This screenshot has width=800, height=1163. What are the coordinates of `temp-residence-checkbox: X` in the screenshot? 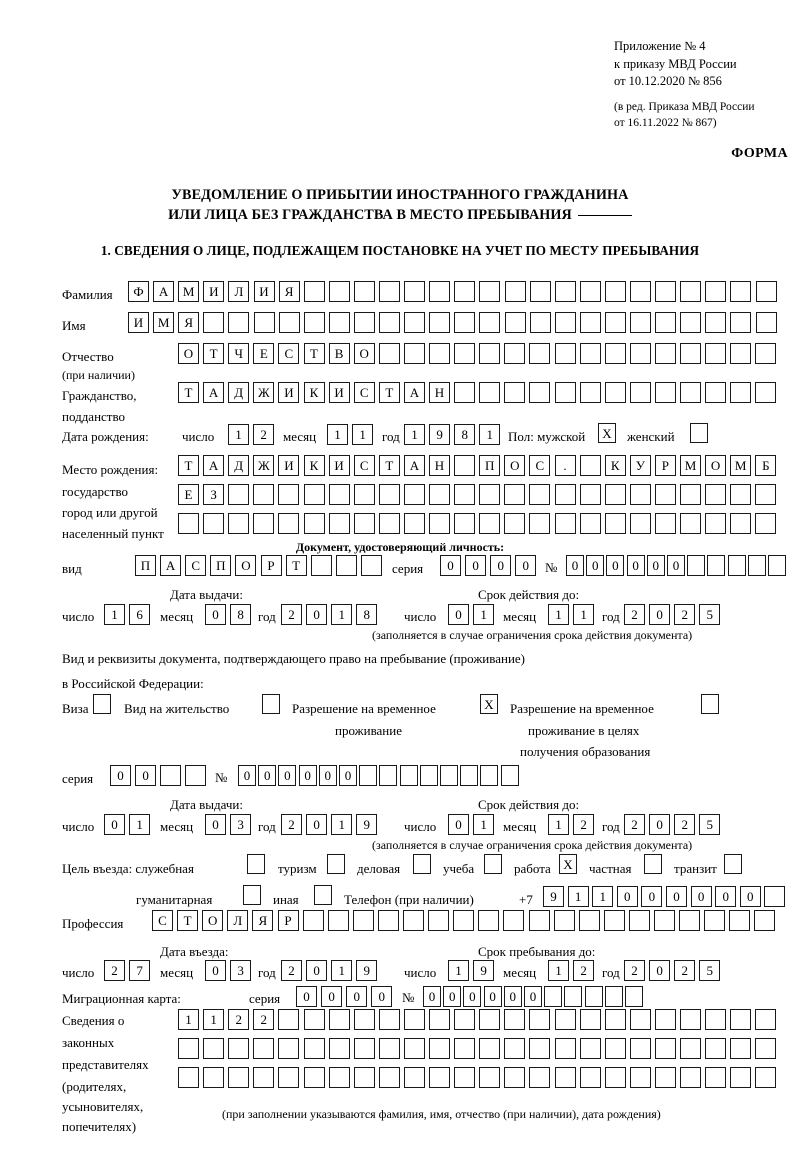 It's located at (489, 704).